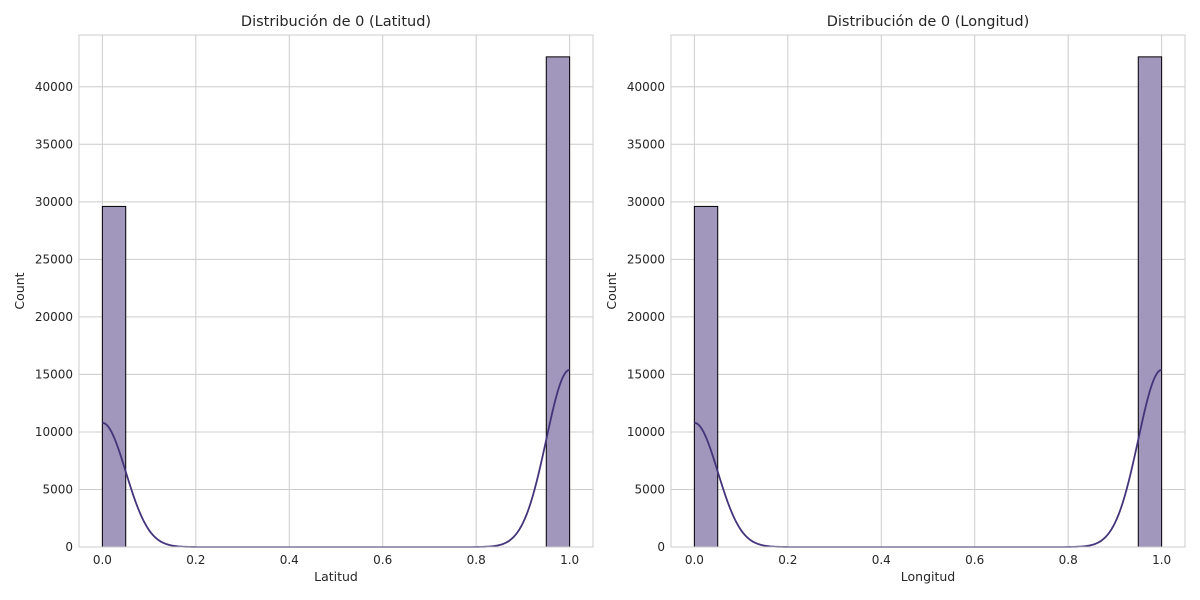 Image resolution: width=1200 pixels, height=600 pixels. What do you see at coordinates (928, 576) in the screenshot?
I see `x-axis-label: Longitud` at bounding box center [928, 576].